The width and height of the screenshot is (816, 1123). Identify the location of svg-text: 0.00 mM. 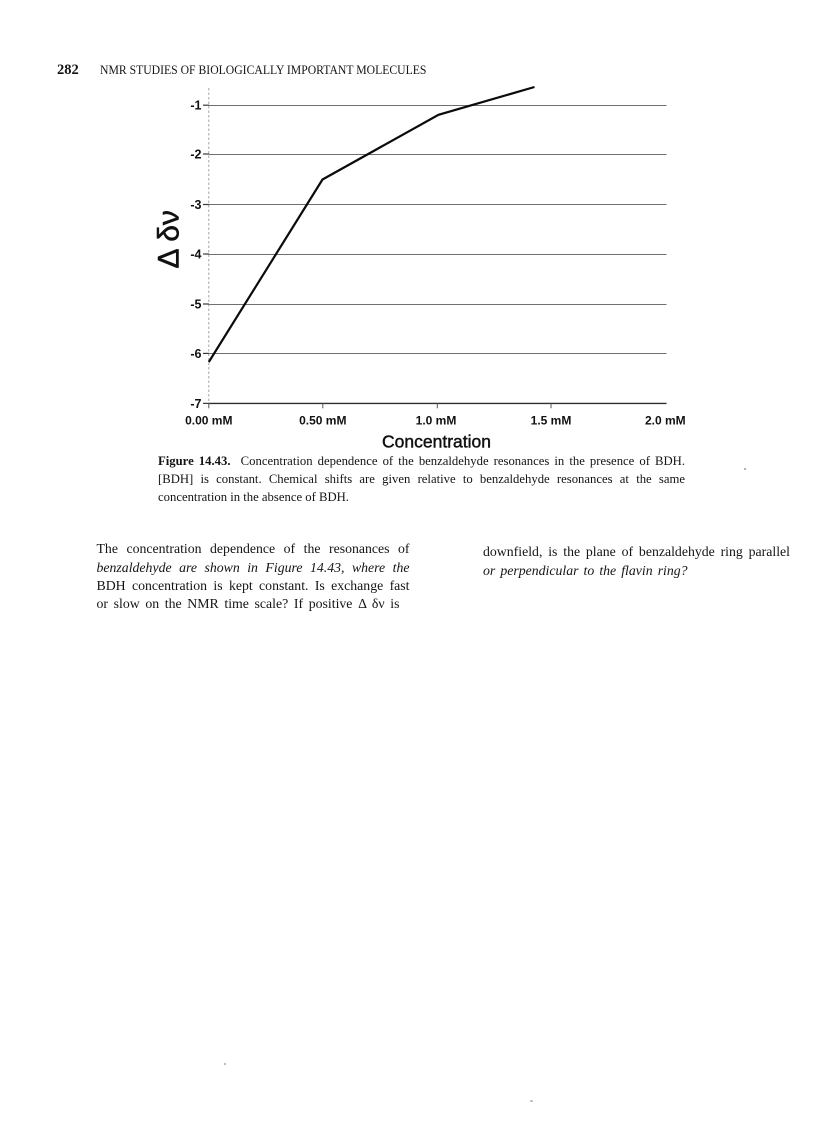
(208, 421).